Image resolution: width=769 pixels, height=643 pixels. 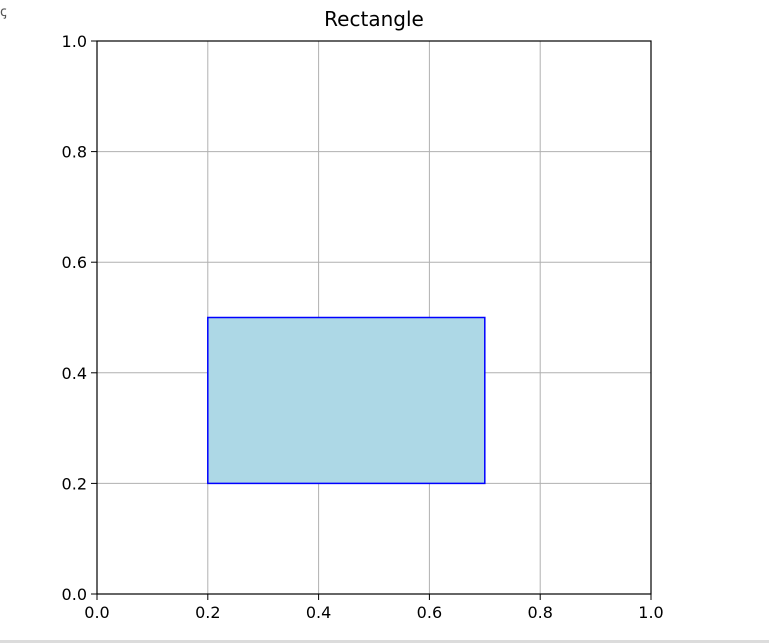 I want to click on x-tick-label-0: 0.0, so click(x=96, y=612).